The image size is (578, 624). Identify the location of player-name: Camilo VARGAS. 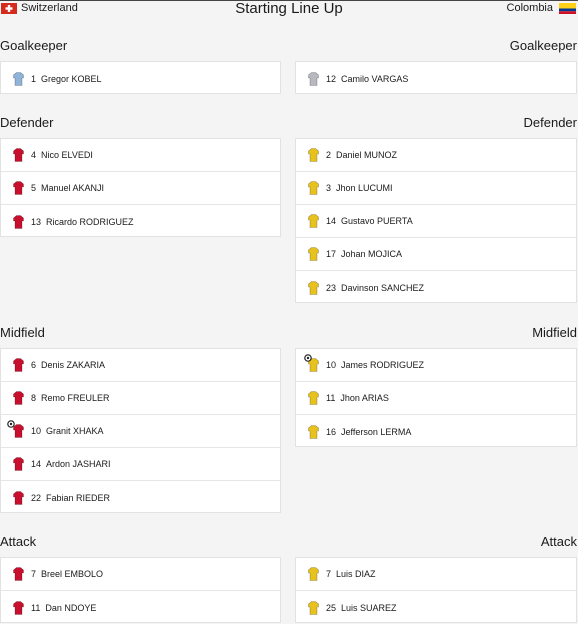
(375, 78).